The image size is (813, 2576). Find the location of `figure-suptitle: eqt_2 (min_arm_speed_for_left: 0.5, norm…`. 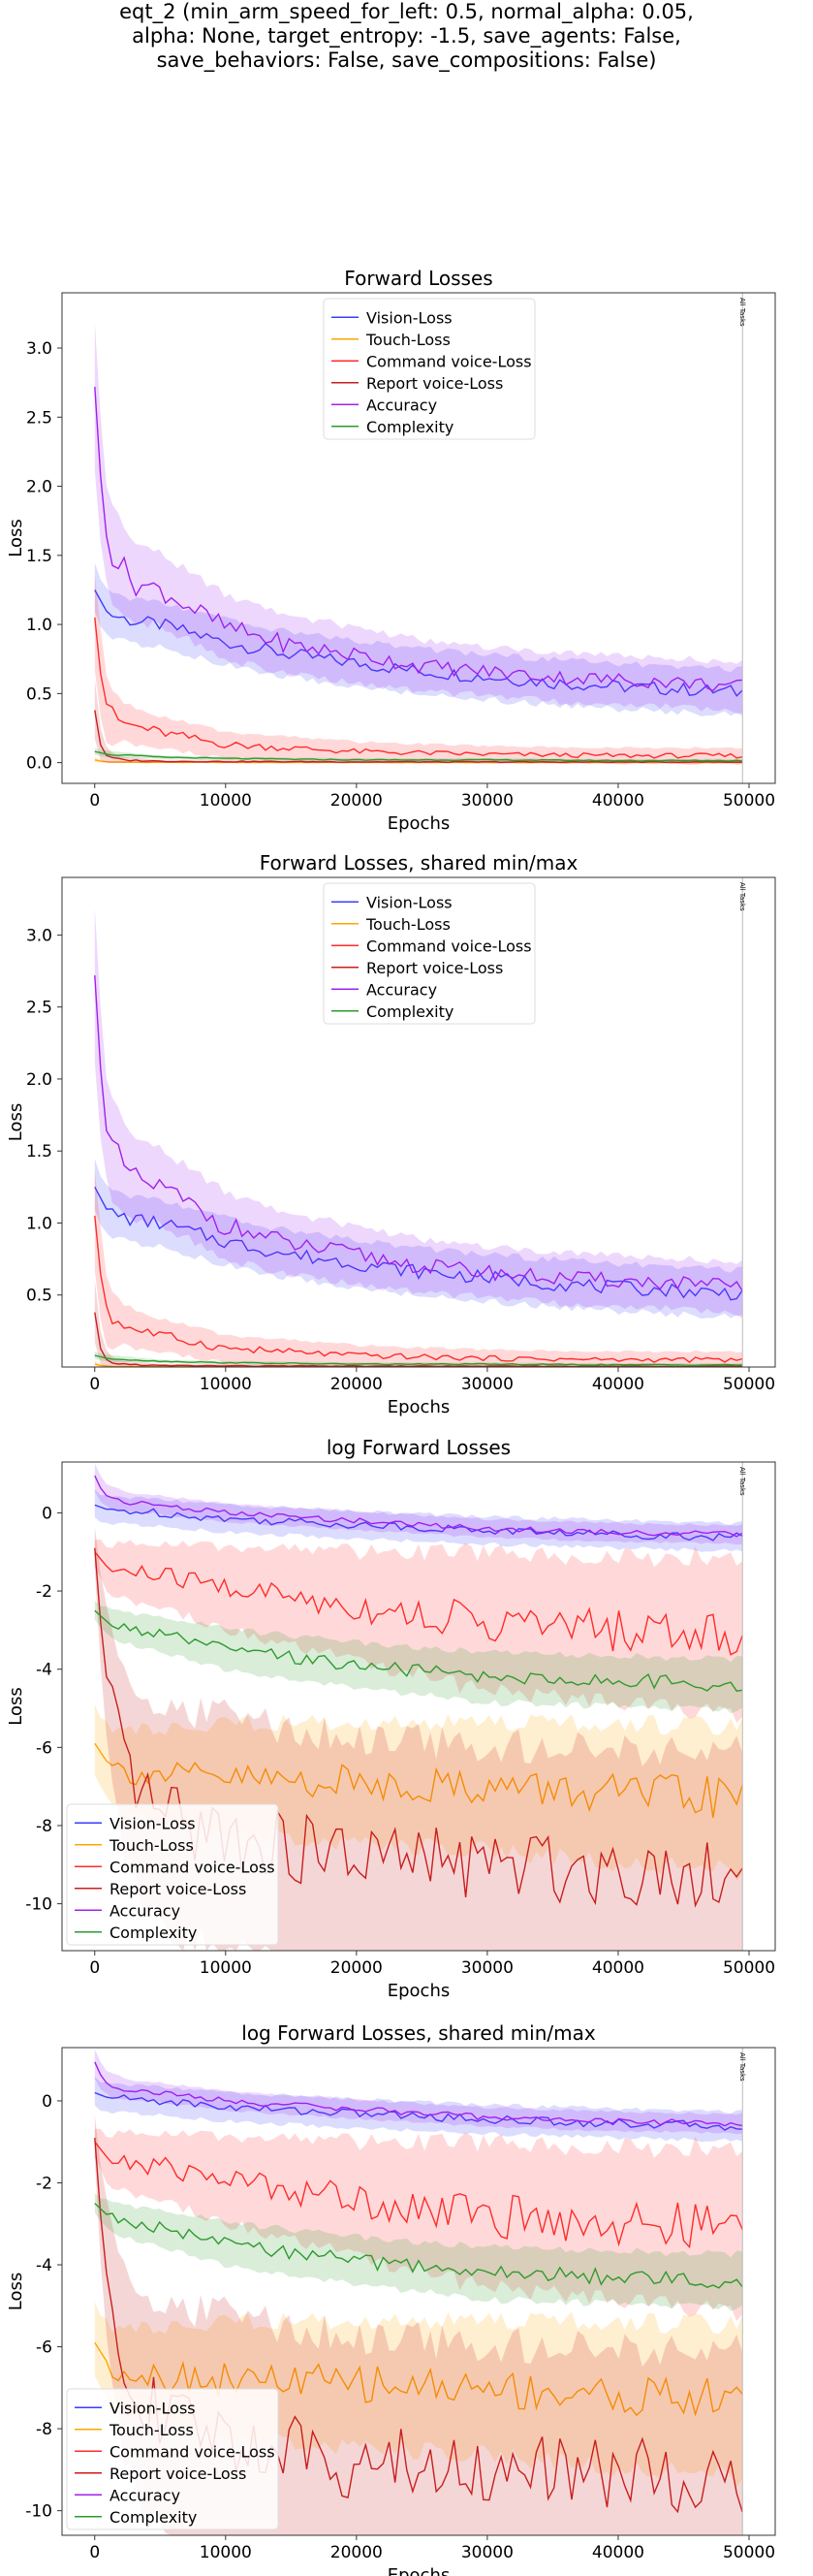

figure-suptitle: eqt_2 (min_arm_speed_for_left: 0.5, norm… is located at coordinates (406, 36).